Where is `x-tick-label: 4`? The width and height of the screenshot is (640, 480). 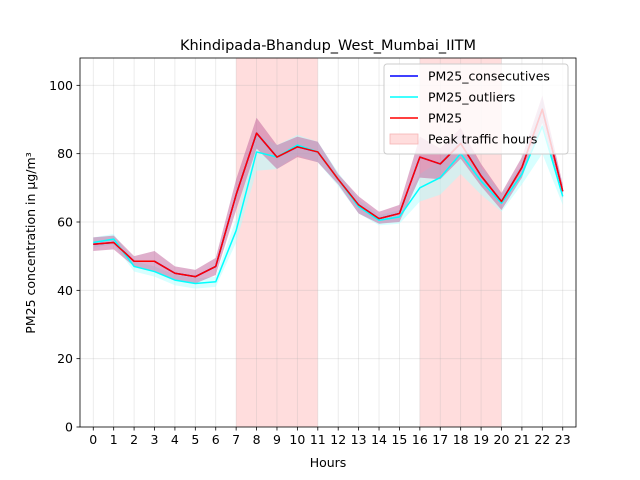 x-tick-label: 4 is located at coordinates (175, 439).